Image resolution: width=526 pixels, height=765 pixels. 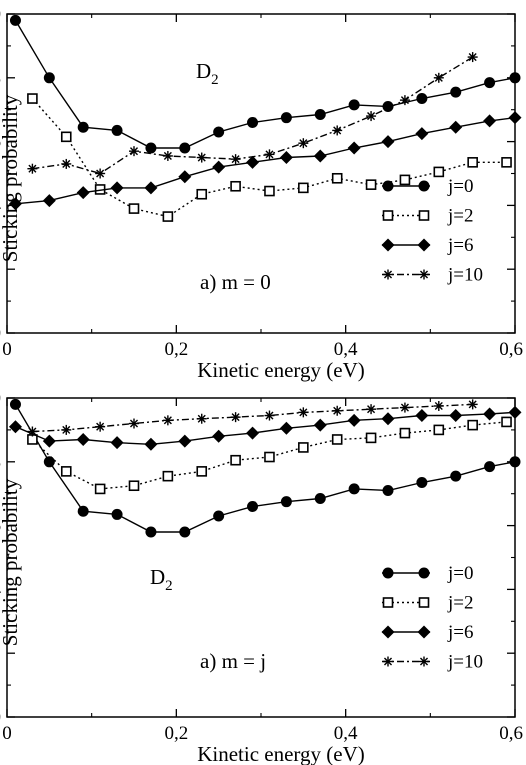 What do you see at coordinates (0, 142) in the screenshot?
I see `panel1-ytick-label: 0,6` at bounding box center [0, 142].